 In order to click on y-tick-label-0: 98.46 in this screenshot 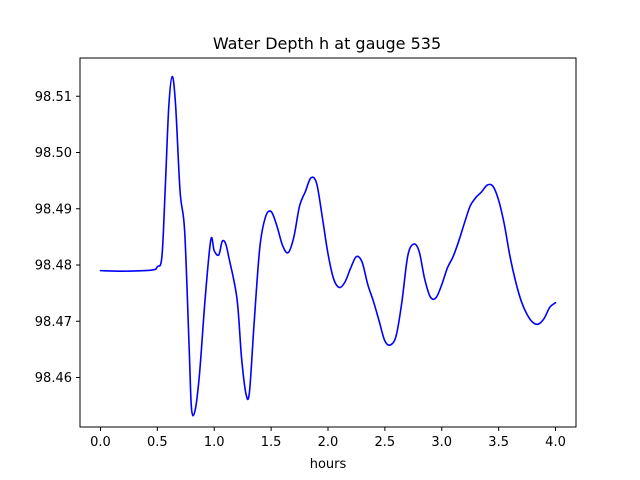, I will do `click(53, 378)`.